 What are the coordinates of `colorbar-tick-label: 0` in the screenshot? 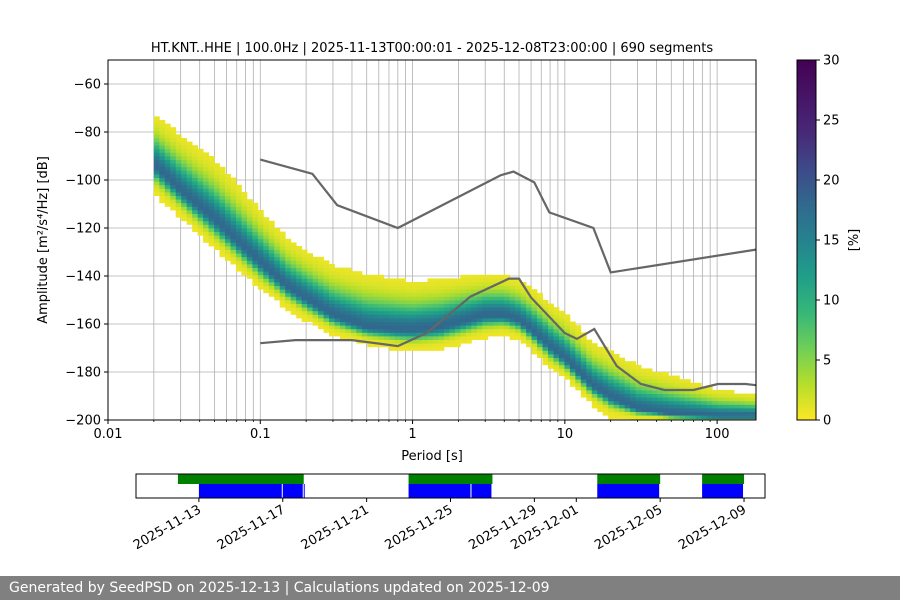 It's located at (827, 421).